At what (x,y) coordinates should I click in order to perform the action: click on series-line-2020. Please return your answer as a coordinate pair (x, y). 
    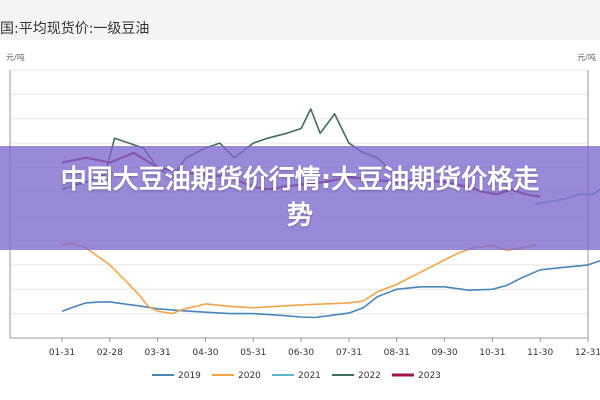
    Looking at the image, I should click on (298, 278).